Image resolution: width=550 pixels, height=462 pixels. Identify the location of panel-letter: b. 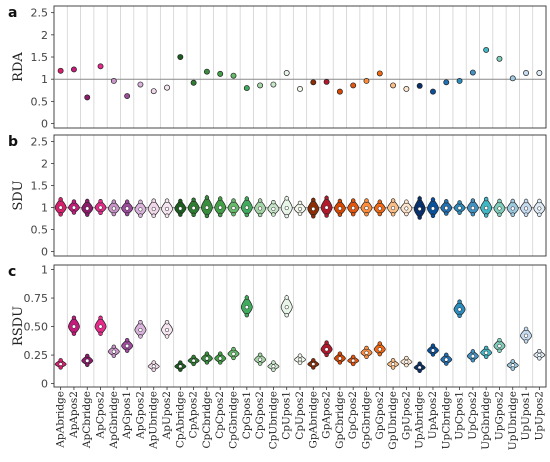
(13, 142).